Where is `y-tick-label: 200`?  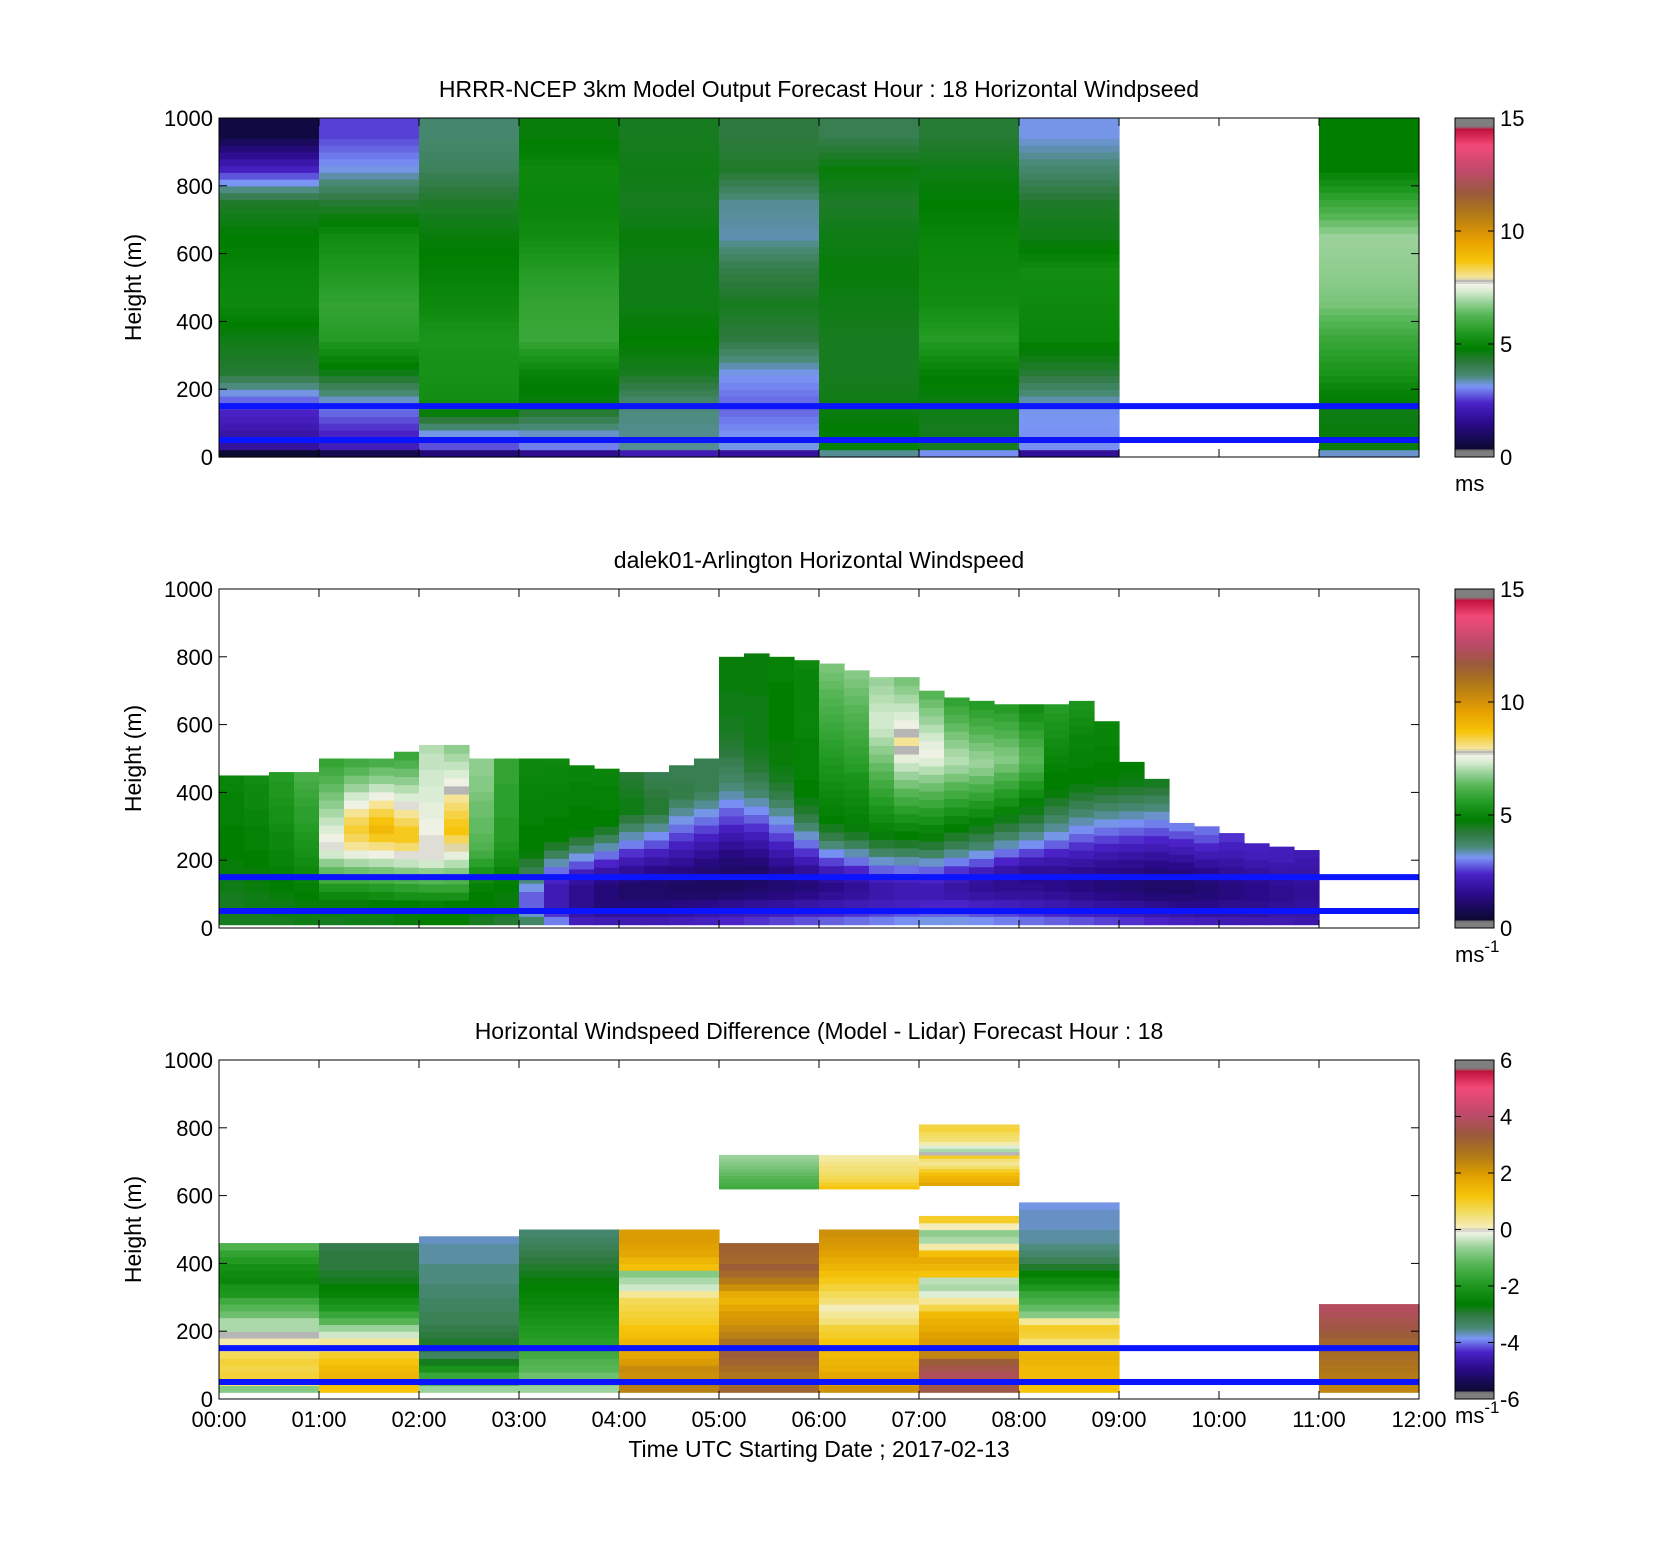 y-tick-label: 200 is located at coordinates (194, 389).